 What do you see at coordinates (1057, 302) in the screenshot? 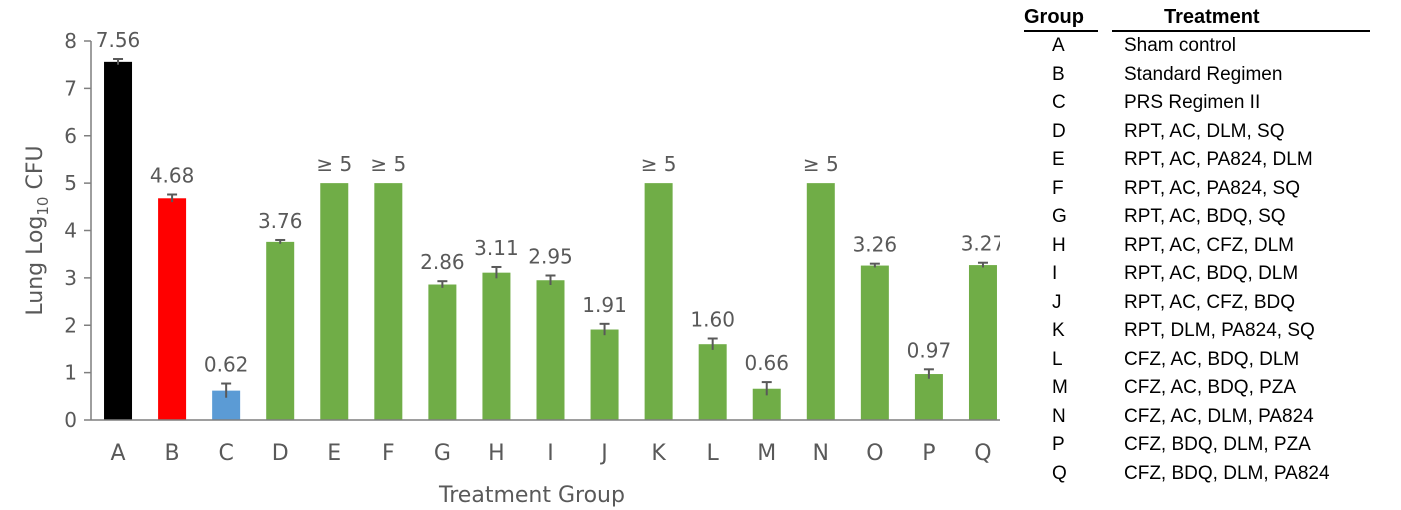
I see `legend-group-letter: J` at bounding box center [1057, 302].